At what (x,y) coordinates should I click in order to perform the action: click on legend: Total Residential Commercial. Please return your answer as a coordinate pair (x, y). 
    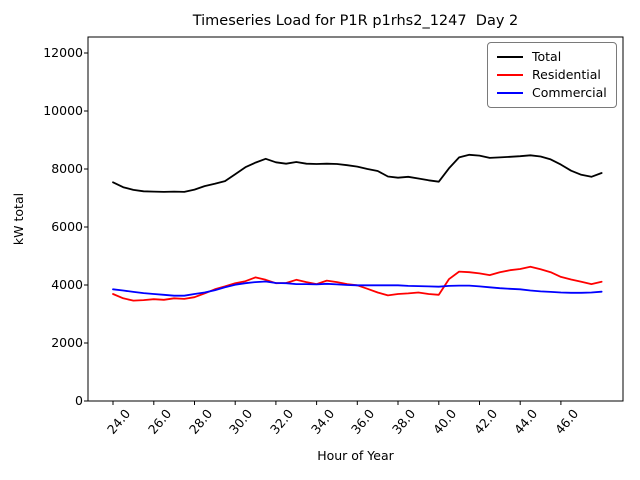
    Looking at the image, I should click on (552, 75).